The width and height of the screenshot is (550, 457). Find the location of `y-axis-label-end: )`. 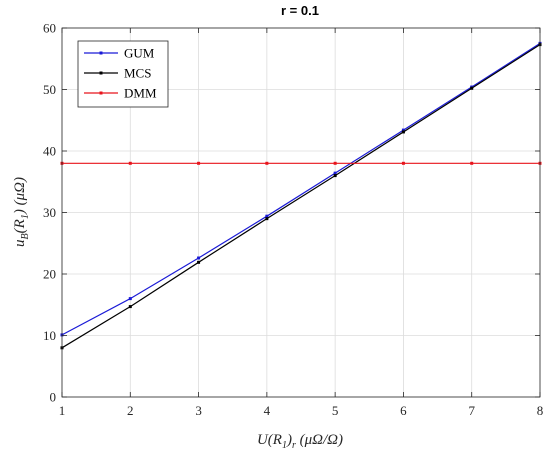

y-axis-label-end: ) is located at coordinates (20, 212).